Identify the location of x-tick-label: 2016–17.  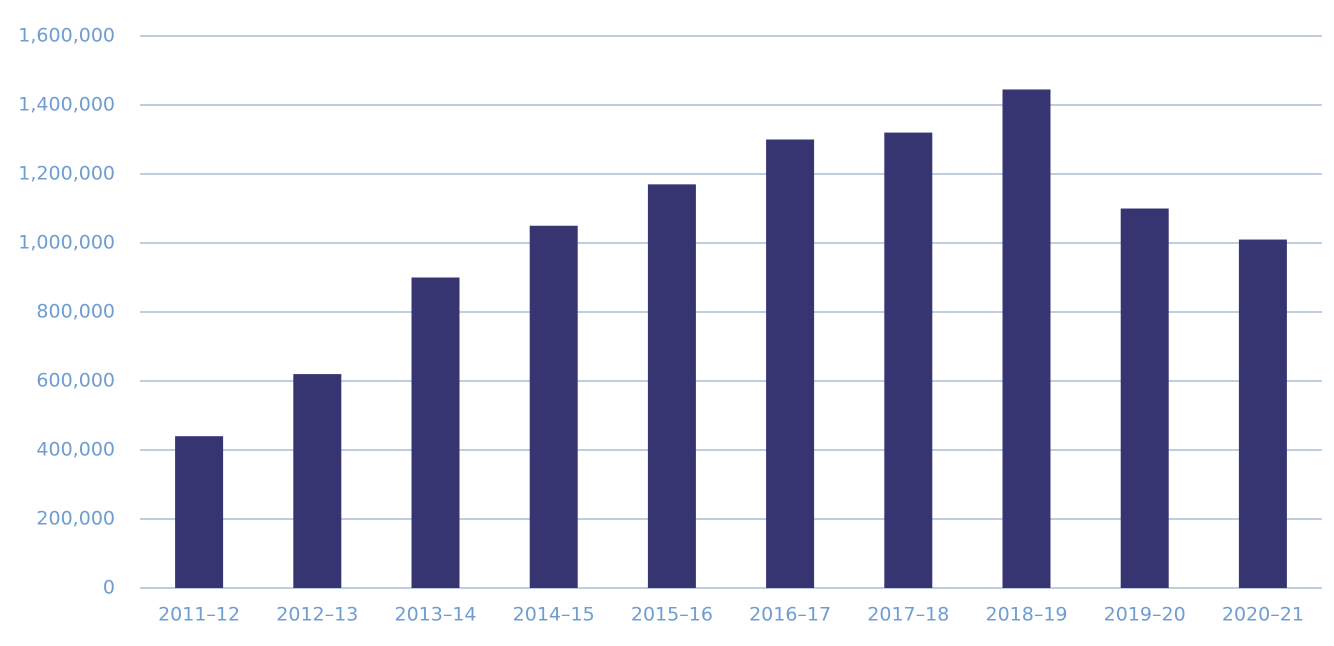
(790, 615).